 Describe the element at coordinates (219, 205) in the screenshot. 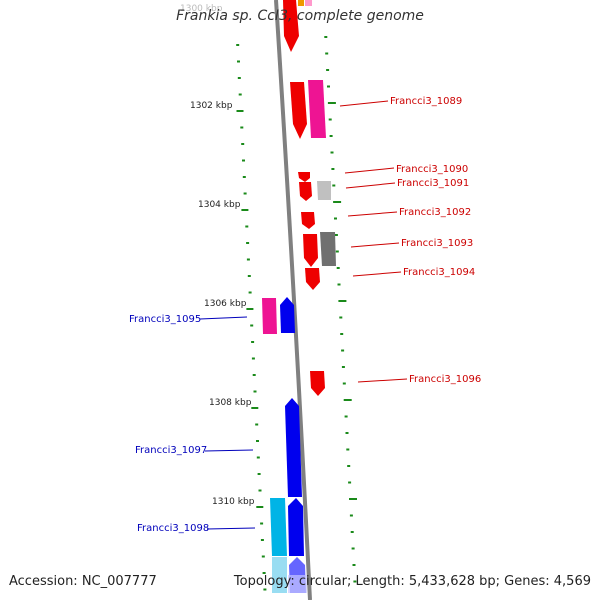

I see `scale-label: 1304 kbp` at that location.